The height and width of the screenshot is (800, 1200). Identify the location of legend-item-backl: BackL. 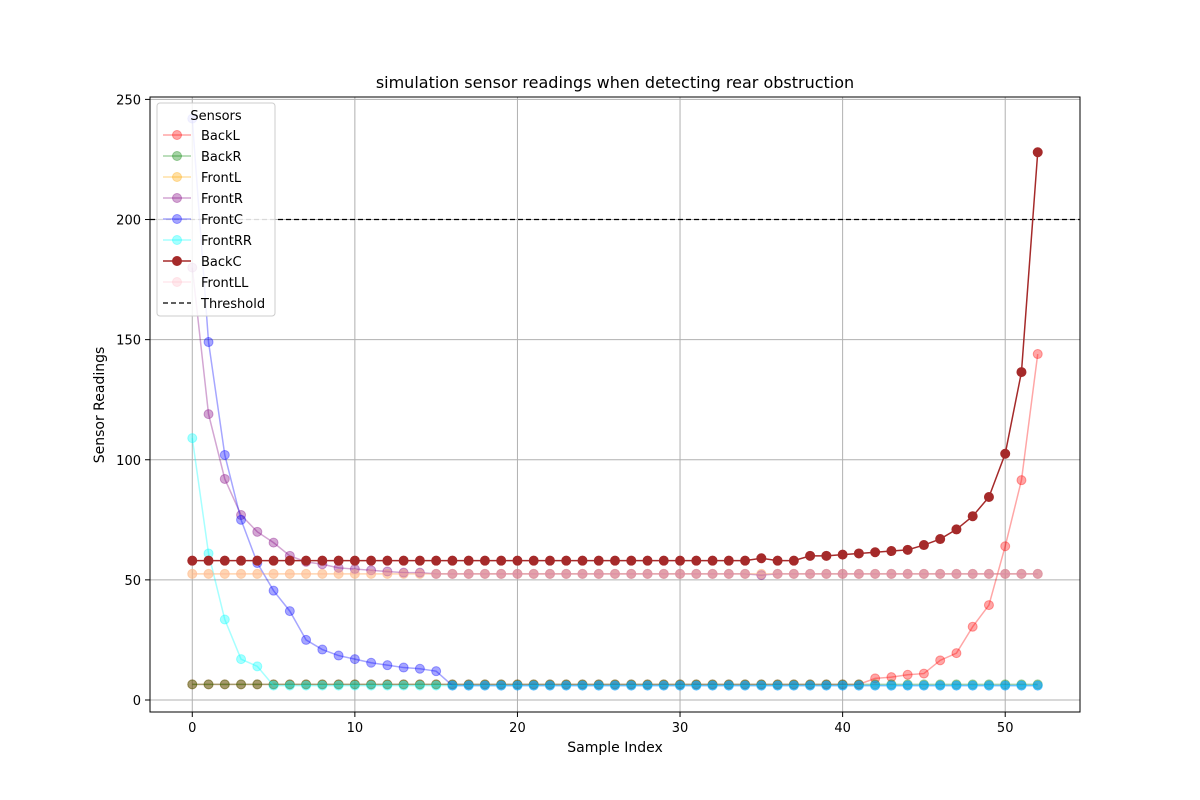
(202, 136).